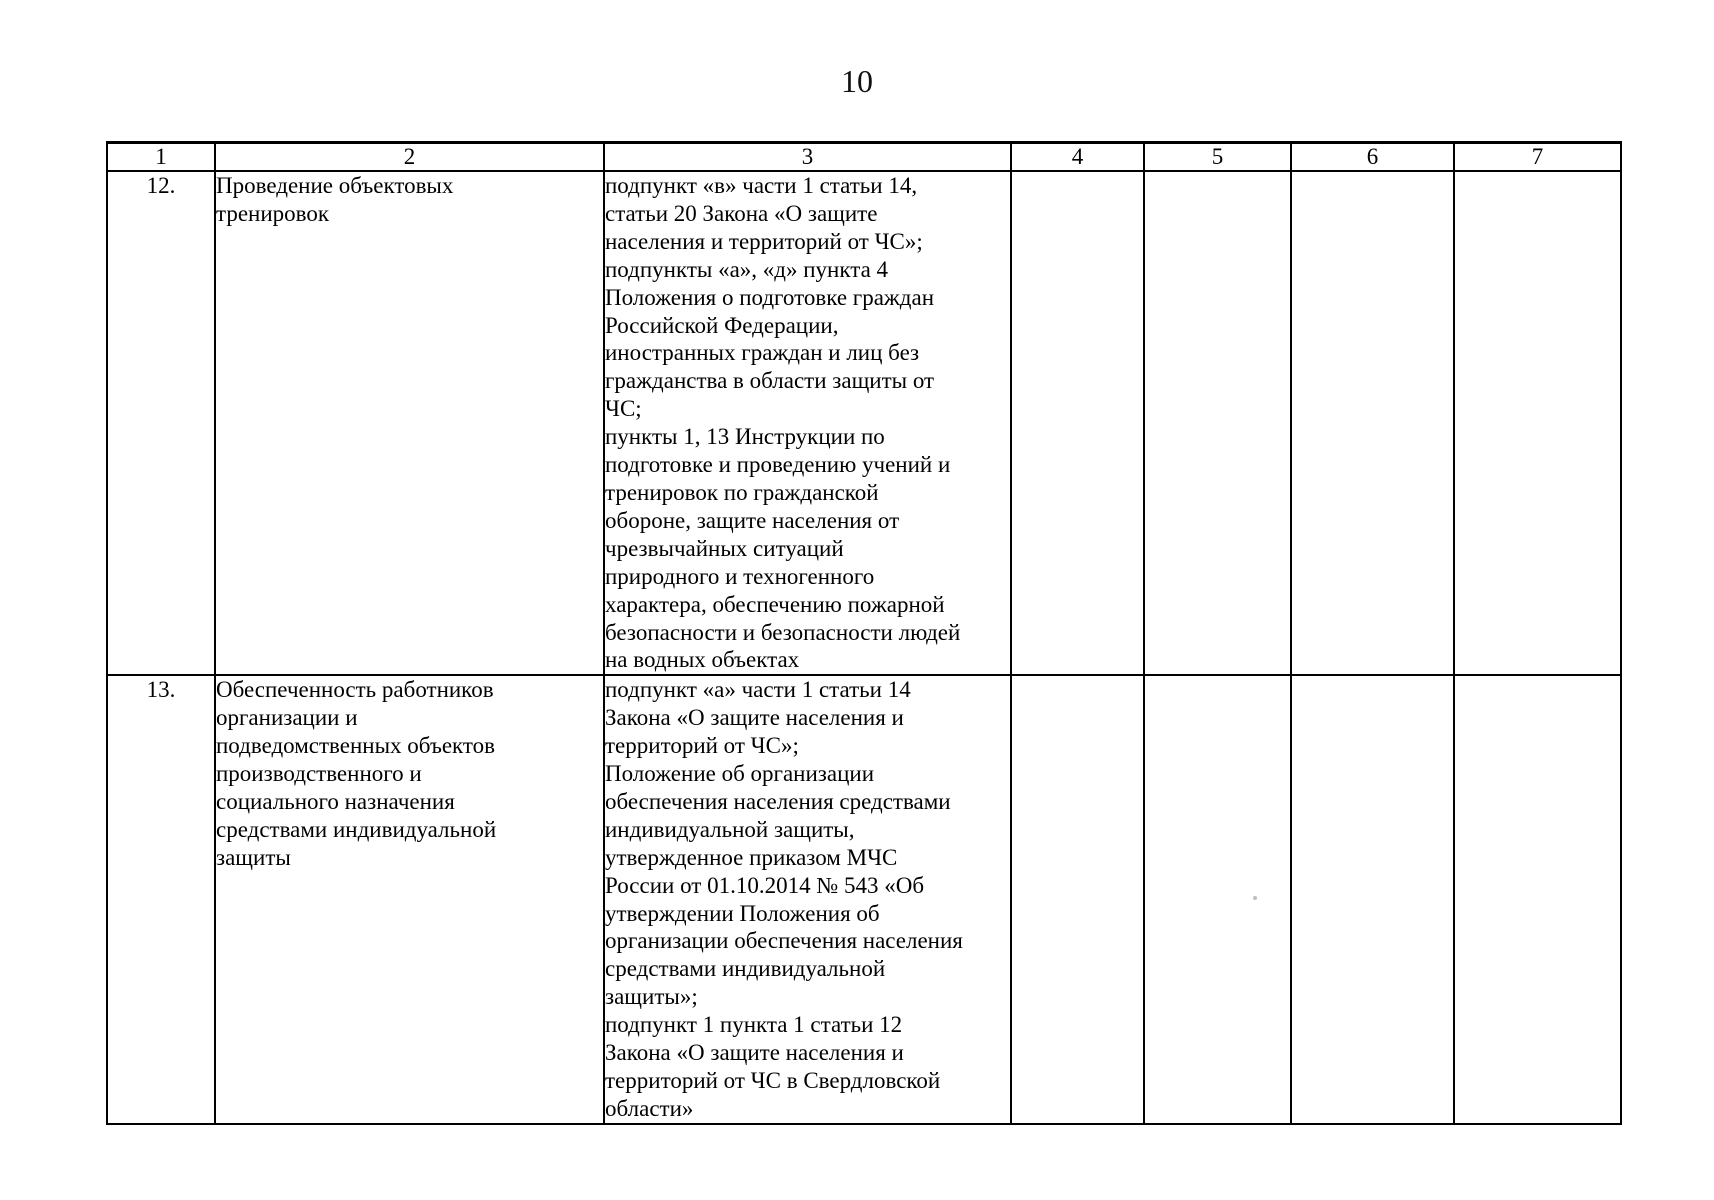 The height and width of the screenshot is (1200, 1714). I want to click on column-header-4: 4, so click(1077, 156).